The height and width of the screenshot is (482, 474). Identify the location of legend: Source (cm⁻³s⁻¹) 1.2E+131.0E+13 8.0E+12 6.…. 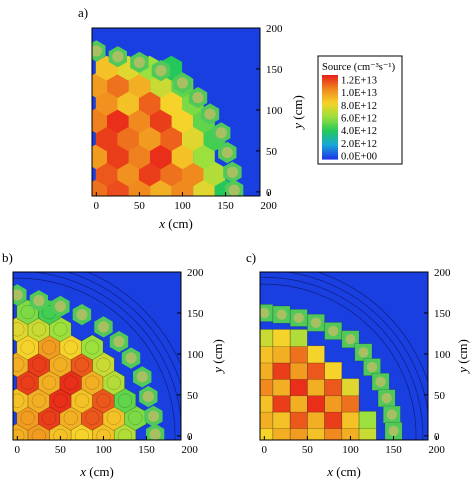
(360, 110).